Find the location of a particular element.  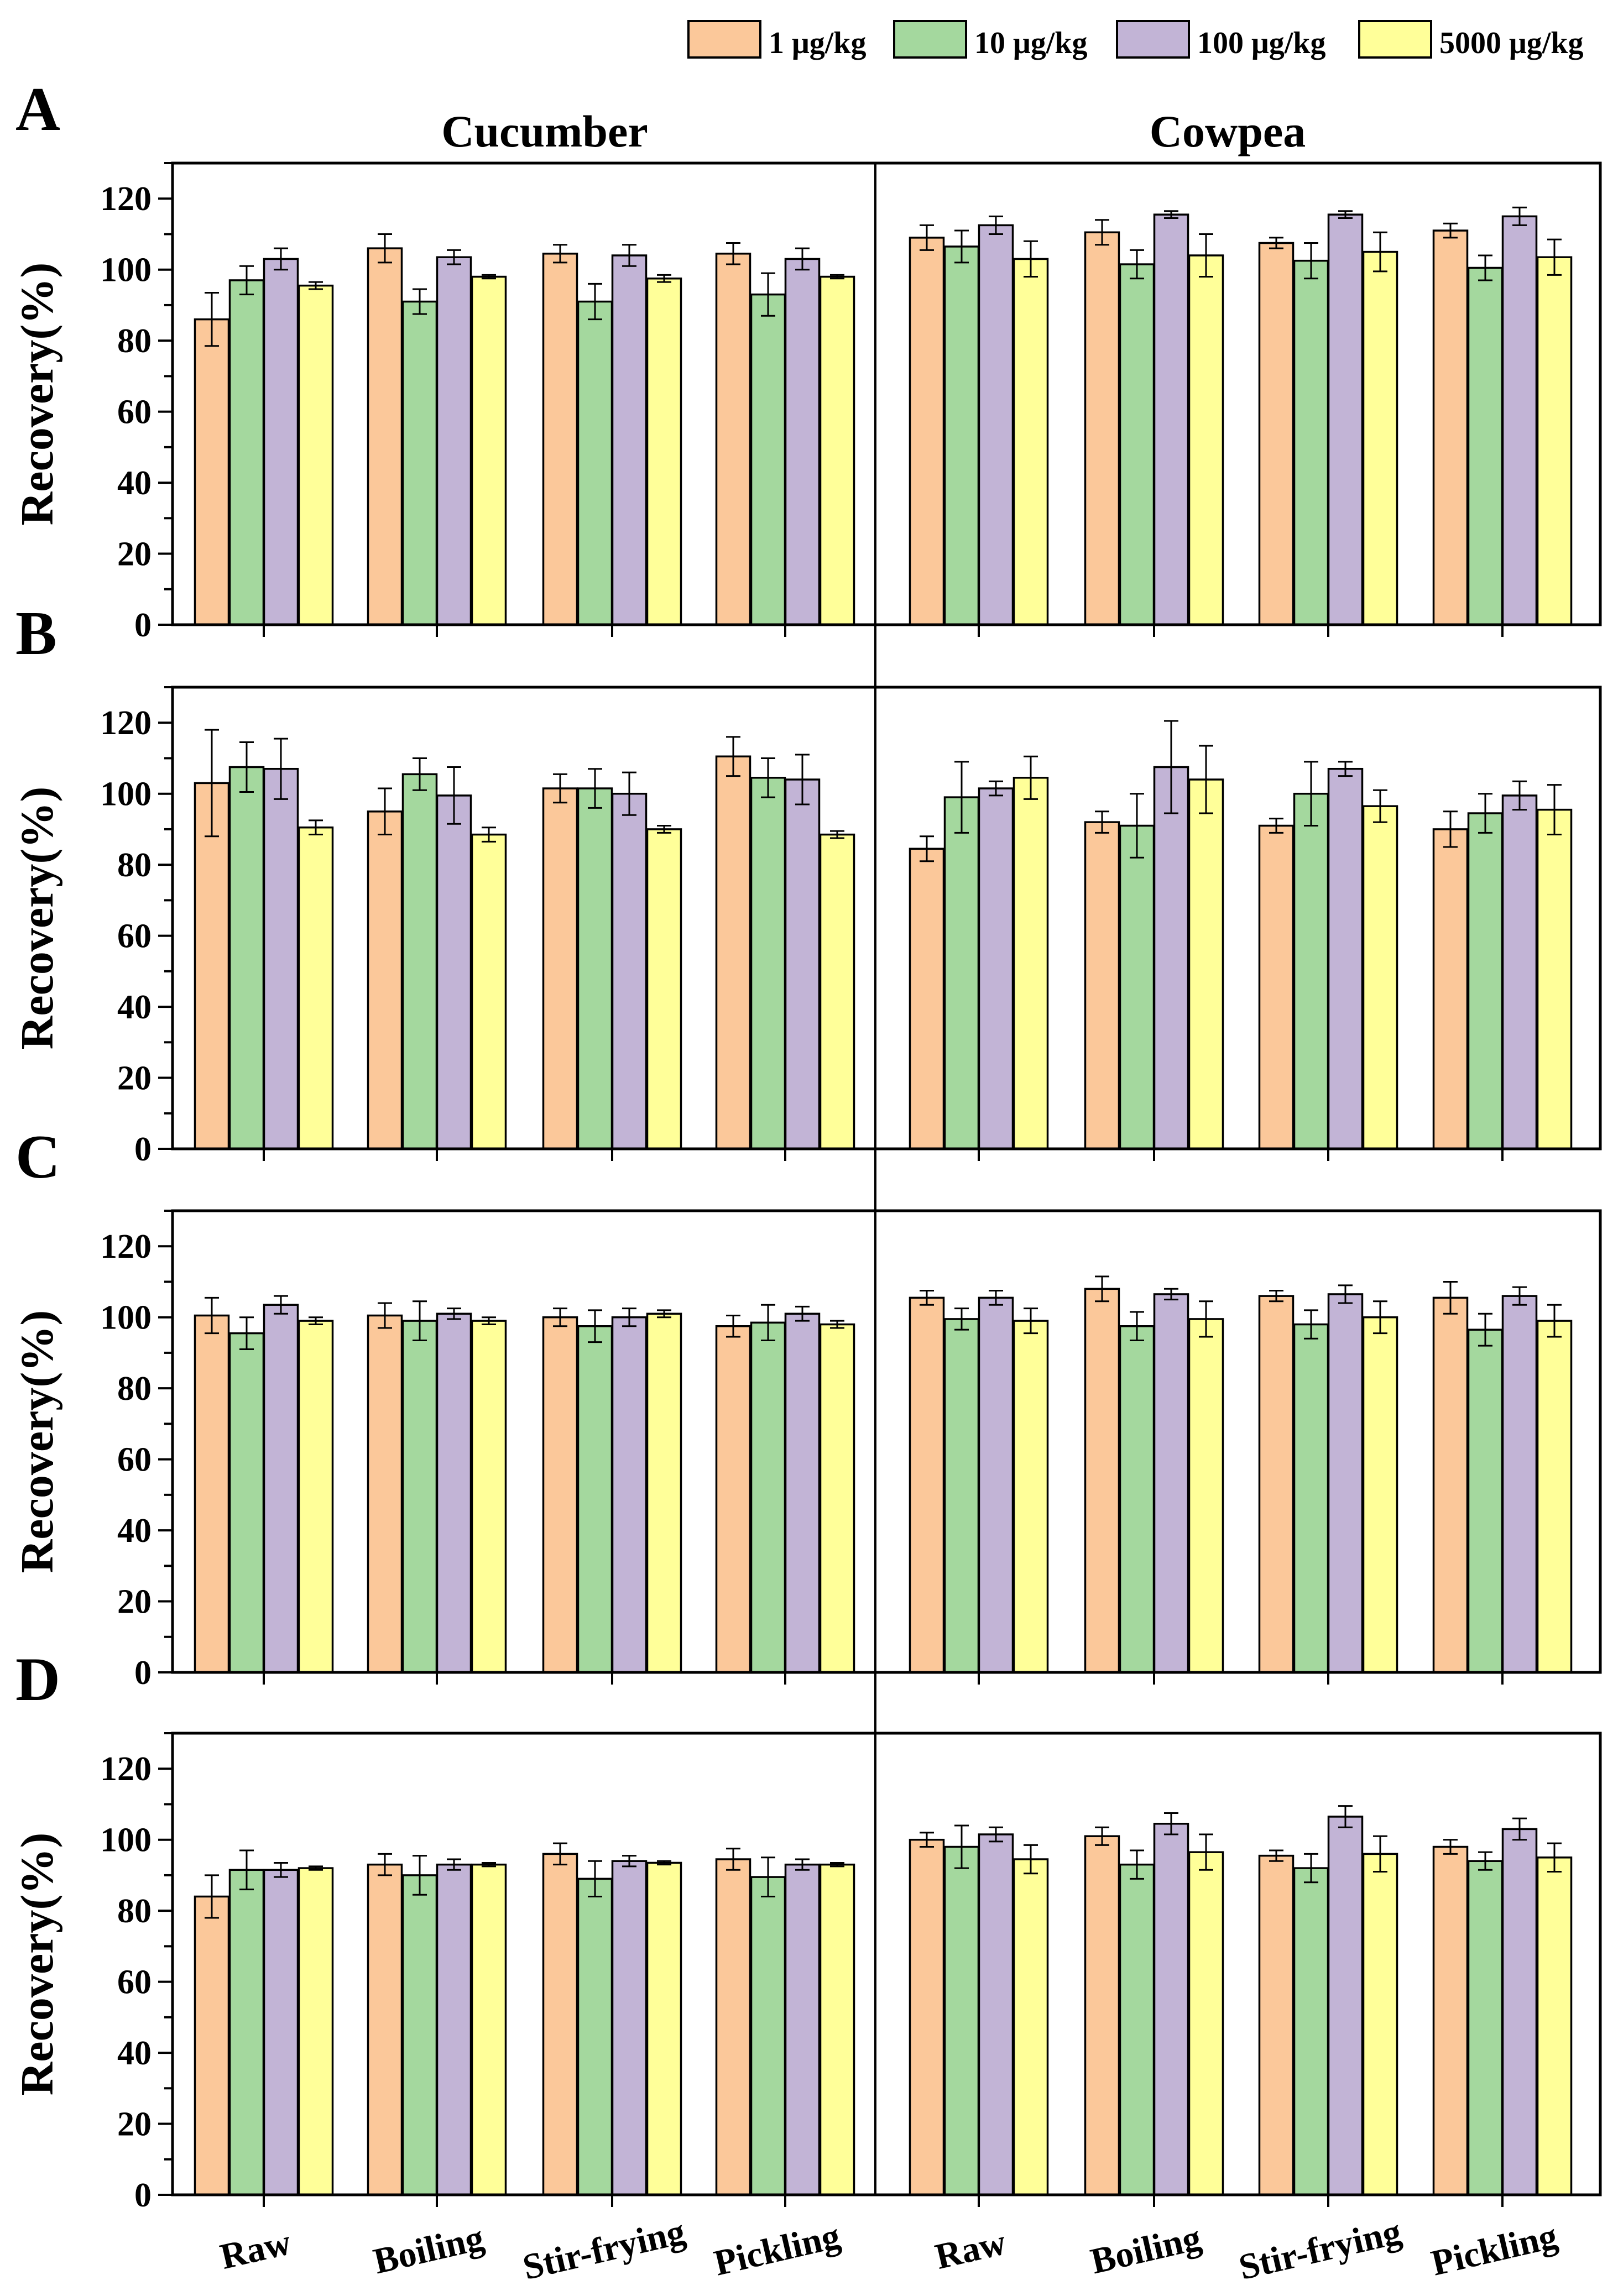

bar-C-6-s1 is located at coordinates (1102, 1481).